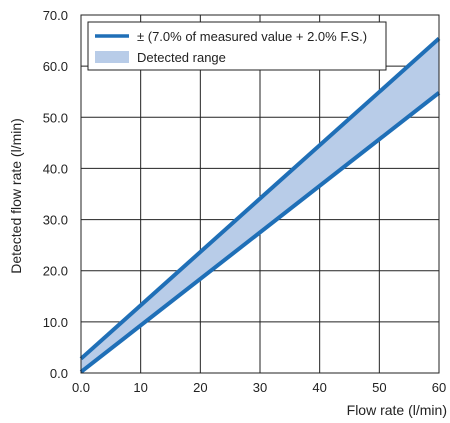 This screenshot has height=423, width=450. I want to click on legend-box, so click(237, 46).